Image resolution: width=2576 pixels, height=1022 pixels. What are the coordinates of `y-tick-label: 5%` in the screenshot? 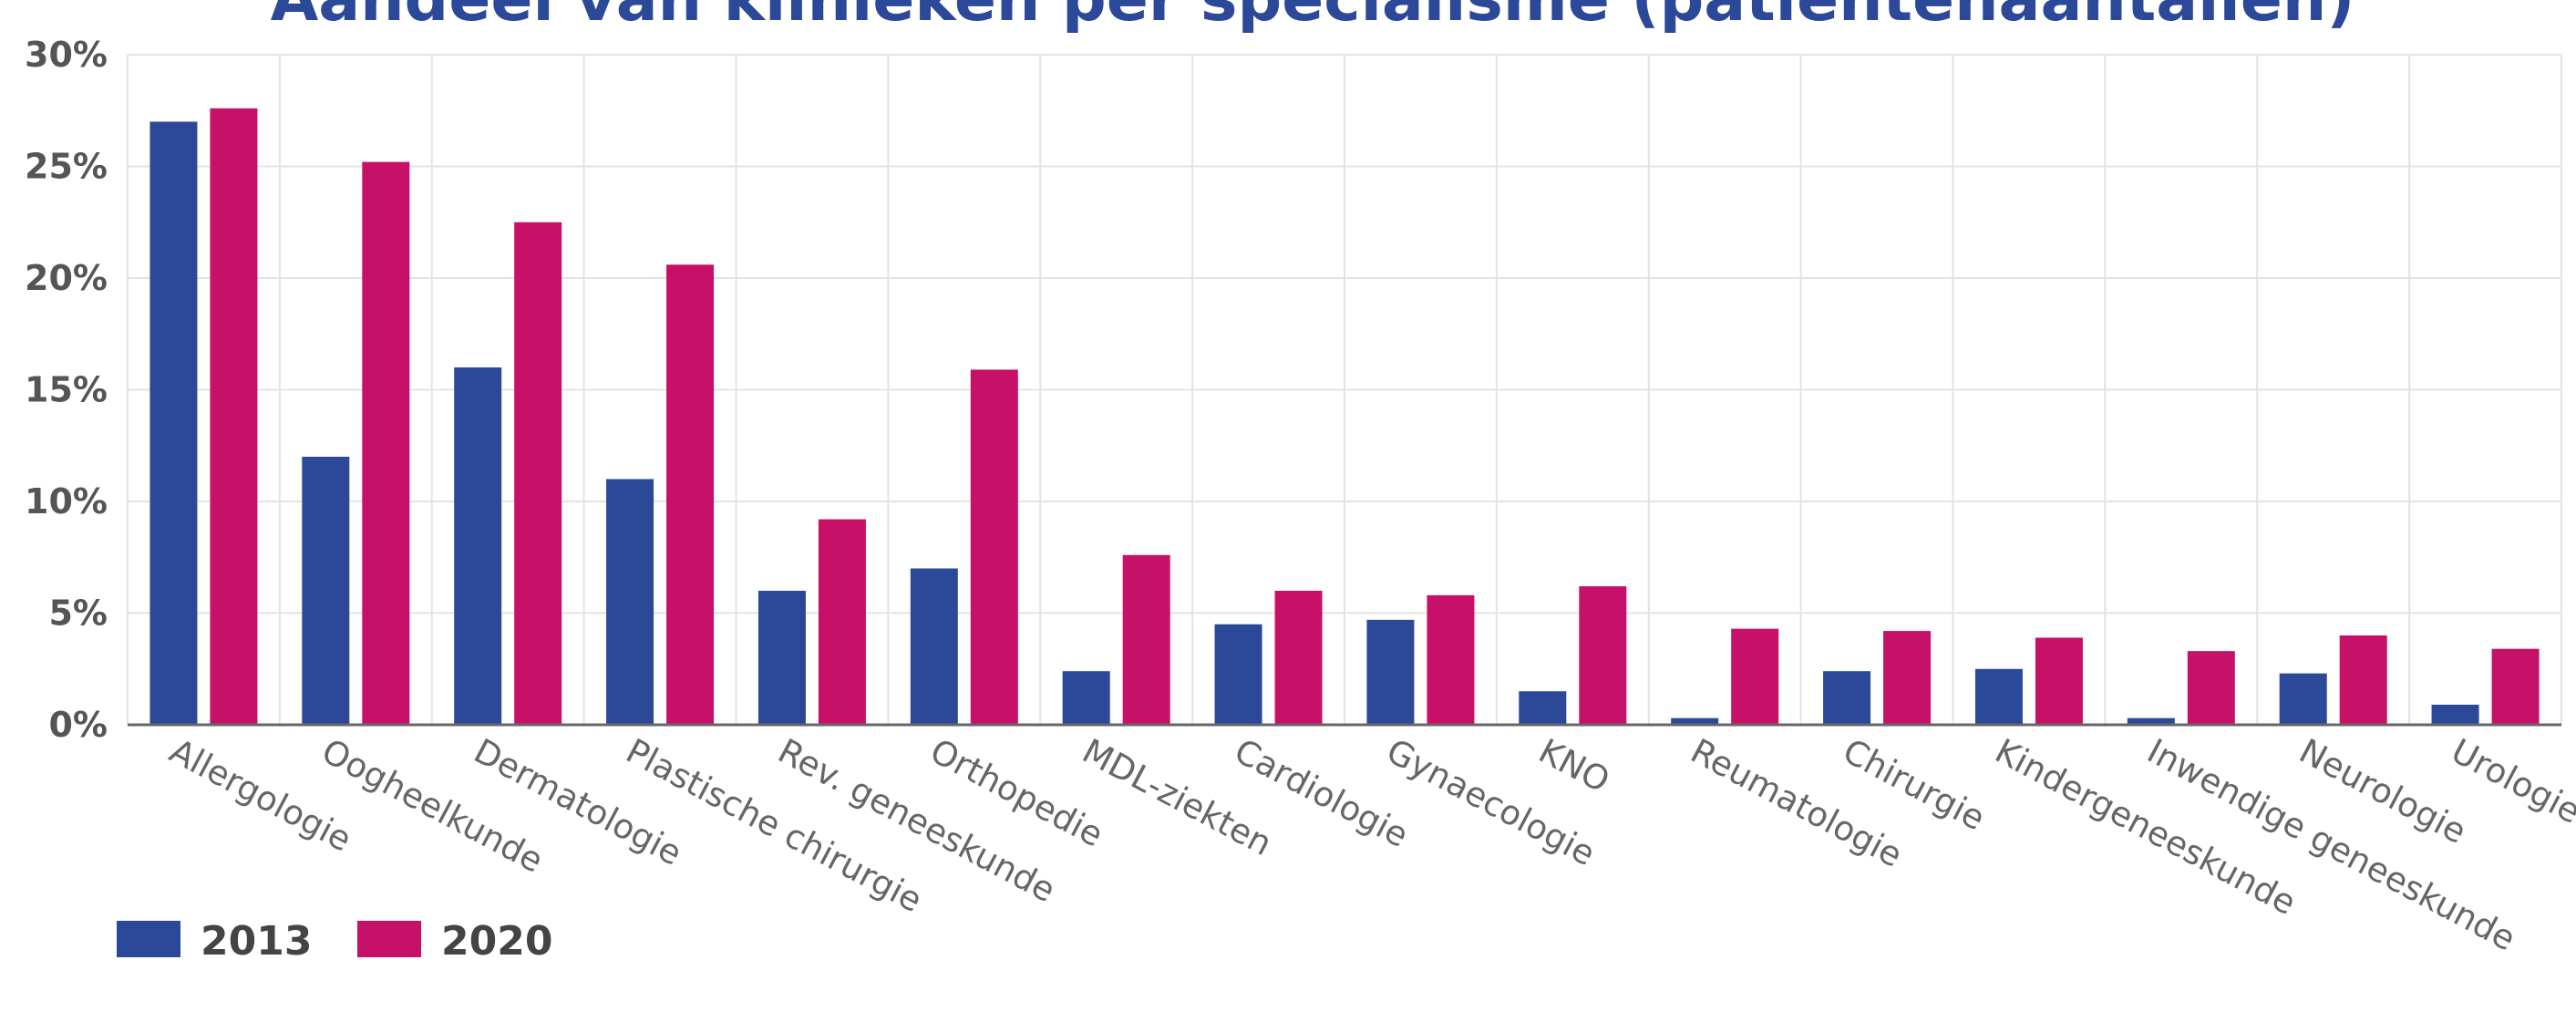 It's located at (78, 614).